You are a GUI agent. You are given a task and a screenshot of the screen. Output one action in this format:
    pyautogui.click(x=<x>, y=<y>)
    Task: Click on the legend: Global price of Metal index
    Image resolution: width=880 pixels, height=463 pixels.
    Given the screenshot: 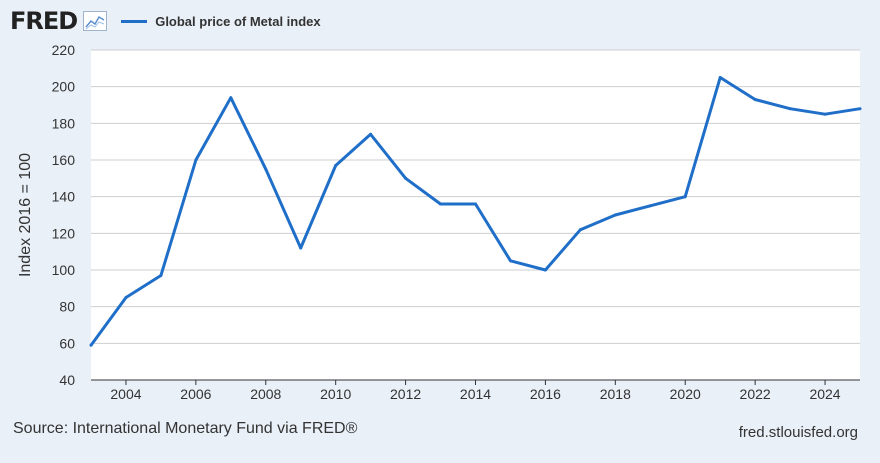 What is the action you would take?
    pyautogui.click(x=221, y=21)
    